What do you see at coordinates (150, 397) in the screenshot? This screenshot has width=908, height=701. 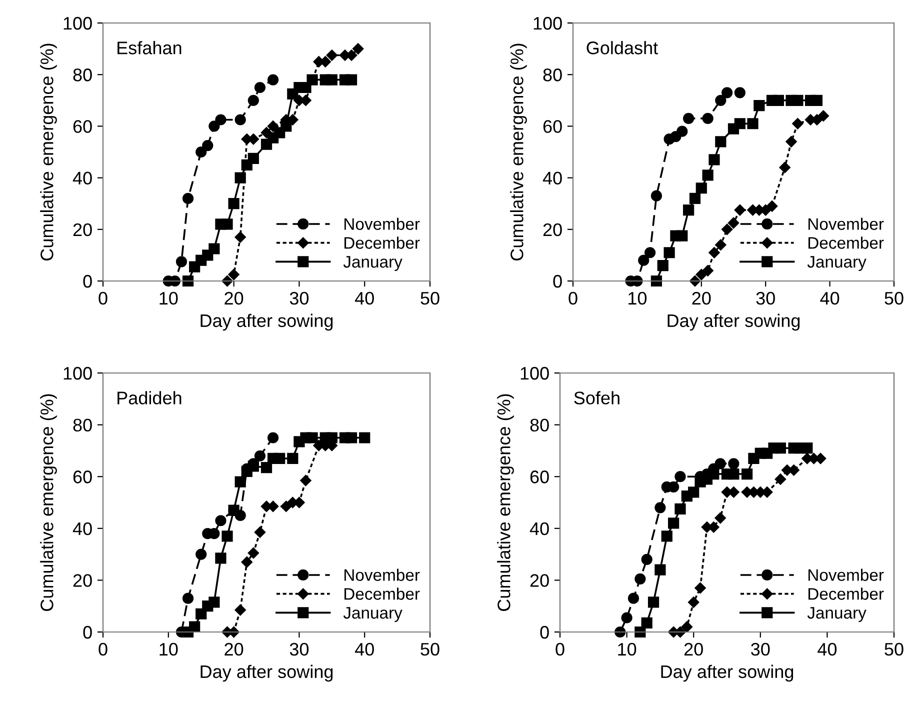 I see `text: Padideh` at bounding box center [150, 397].